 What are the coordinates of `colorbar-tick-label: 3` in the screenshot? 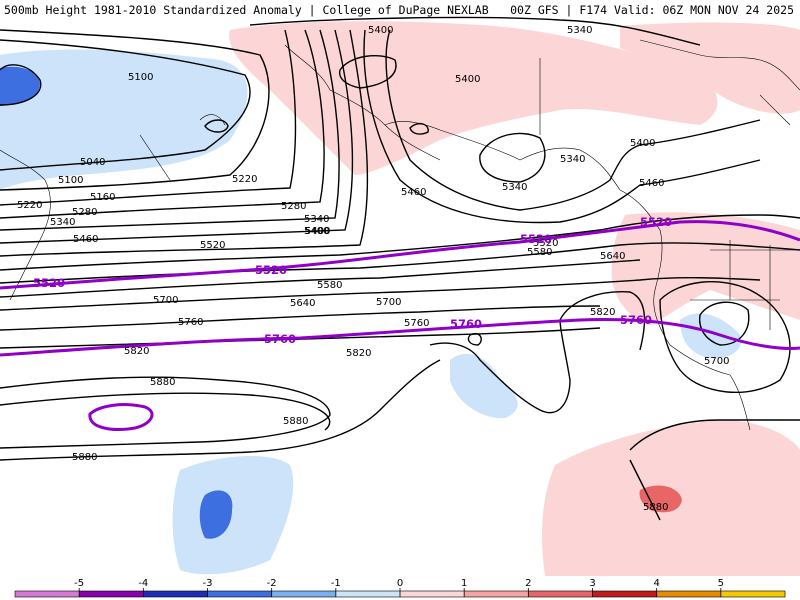 It's located at (592, 583).